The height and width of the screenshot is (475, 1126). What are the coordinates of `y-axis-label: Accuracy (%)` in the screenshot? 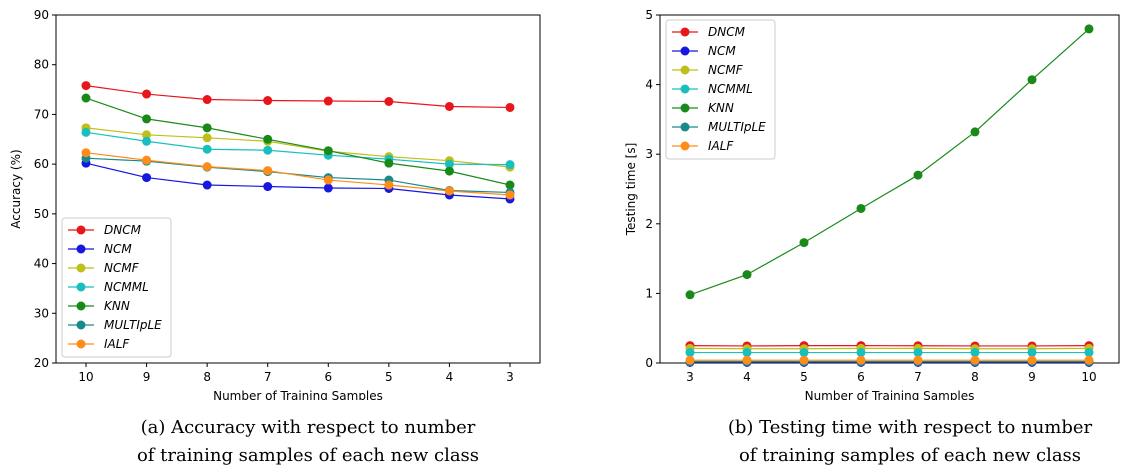 It's located at (16, 188).